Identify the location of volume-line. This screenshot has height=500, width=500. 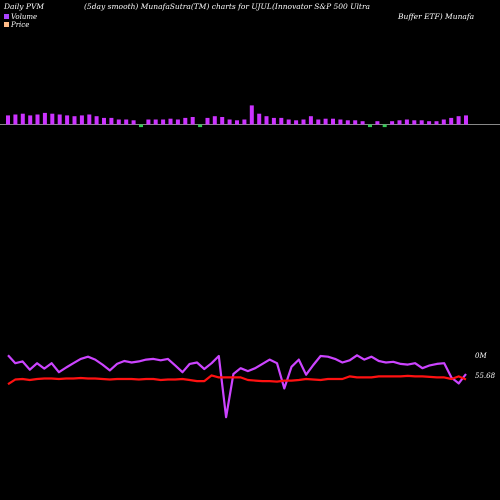
(237, 386).